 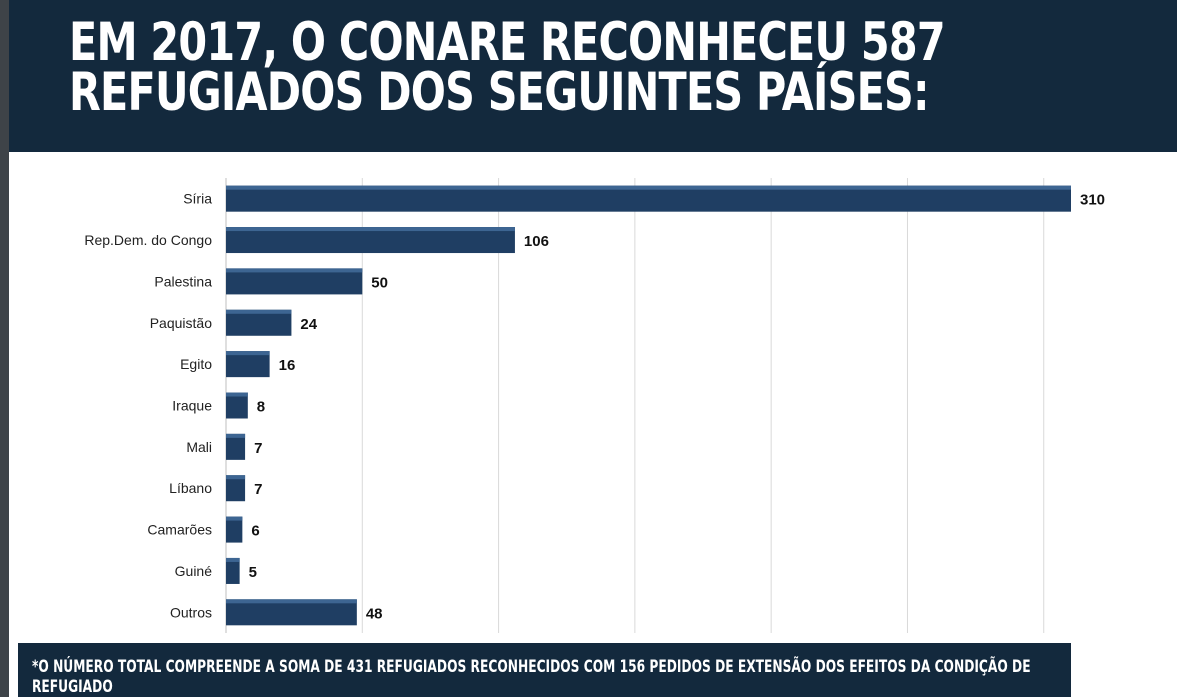 I want to click on category-label: Síria, so click(x=197, y=199).